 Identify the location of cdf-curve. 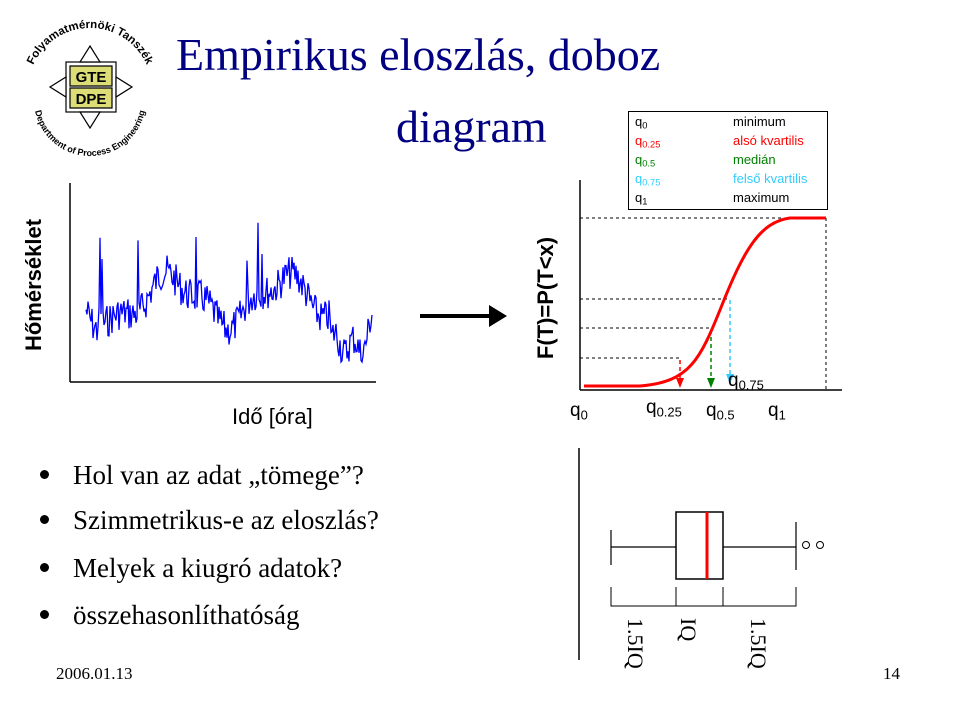
(705, 302).